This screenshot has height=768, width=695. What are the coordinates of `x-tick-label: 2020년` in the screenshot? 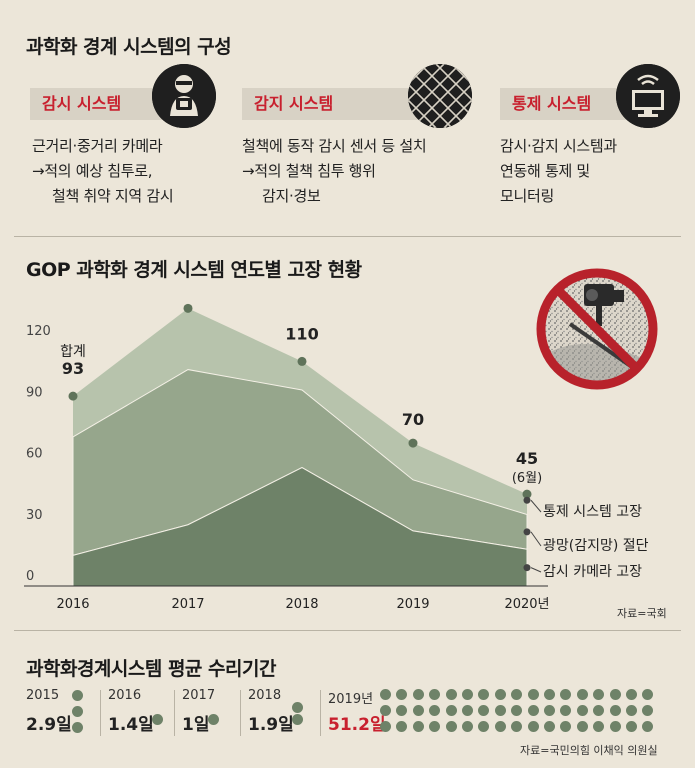 It's located at (526, 604).